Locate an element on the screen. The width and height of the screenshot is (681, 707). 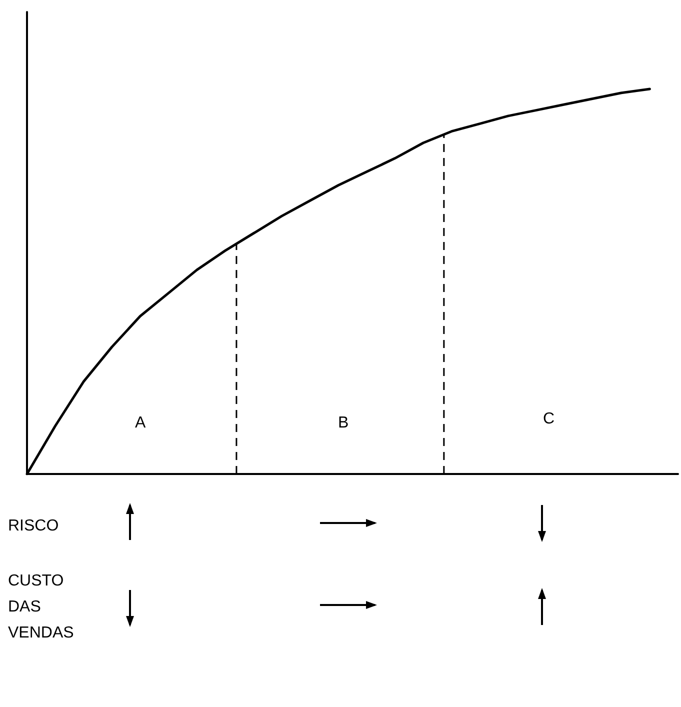
annotation: C is located at coordinates (549, 419).